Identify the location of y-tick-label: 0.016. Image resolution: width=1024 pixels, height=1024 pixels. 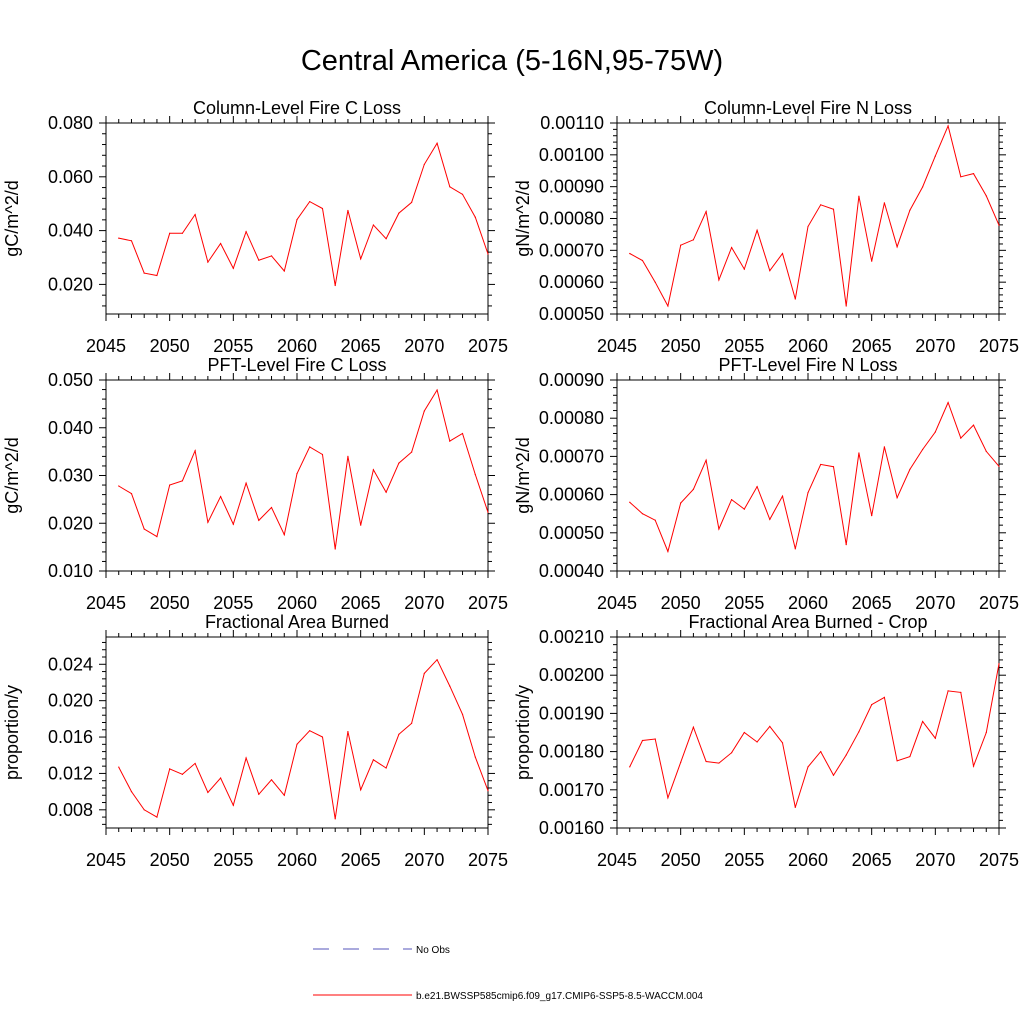
(70, 737).